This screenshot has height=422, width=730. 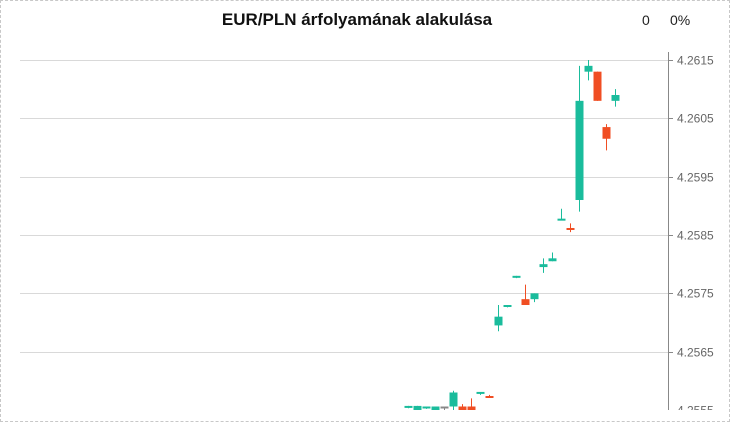 What do you see at coordinates (695, 407) in the screenshot?
I see `y-tick-label: 4.2555` at bounding box center [695, 407].